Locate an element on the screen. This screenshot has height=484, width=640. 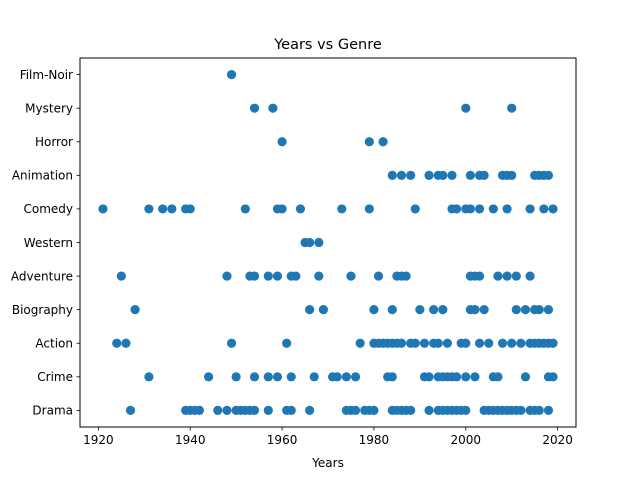
chart-title: Years vs Genre is located at coordinates (327, 45).